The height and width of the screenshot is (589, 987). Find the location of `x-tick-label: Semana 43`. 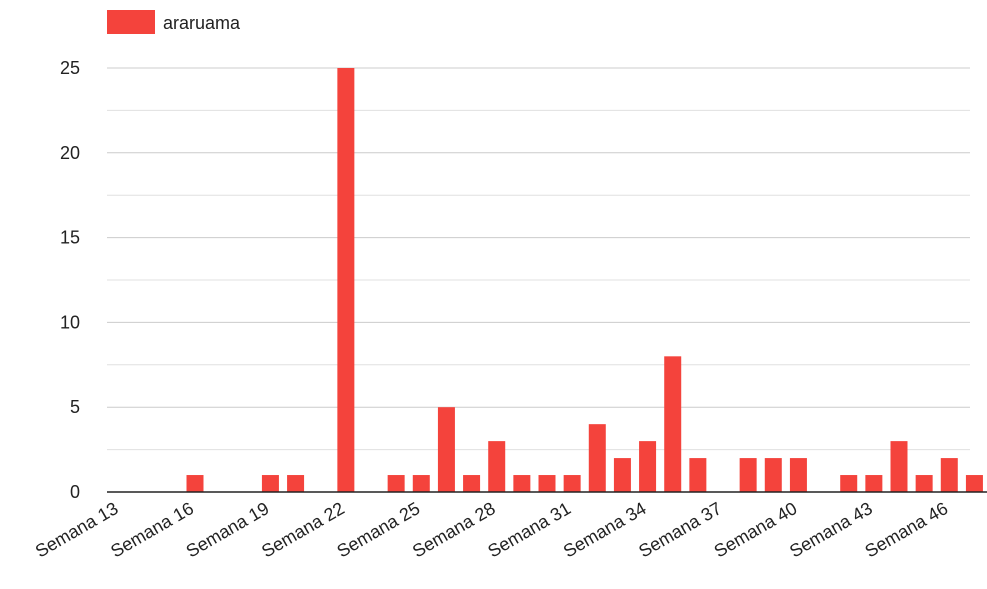

x-tick-label: Semana 43 is located at coordinates (831, 529).